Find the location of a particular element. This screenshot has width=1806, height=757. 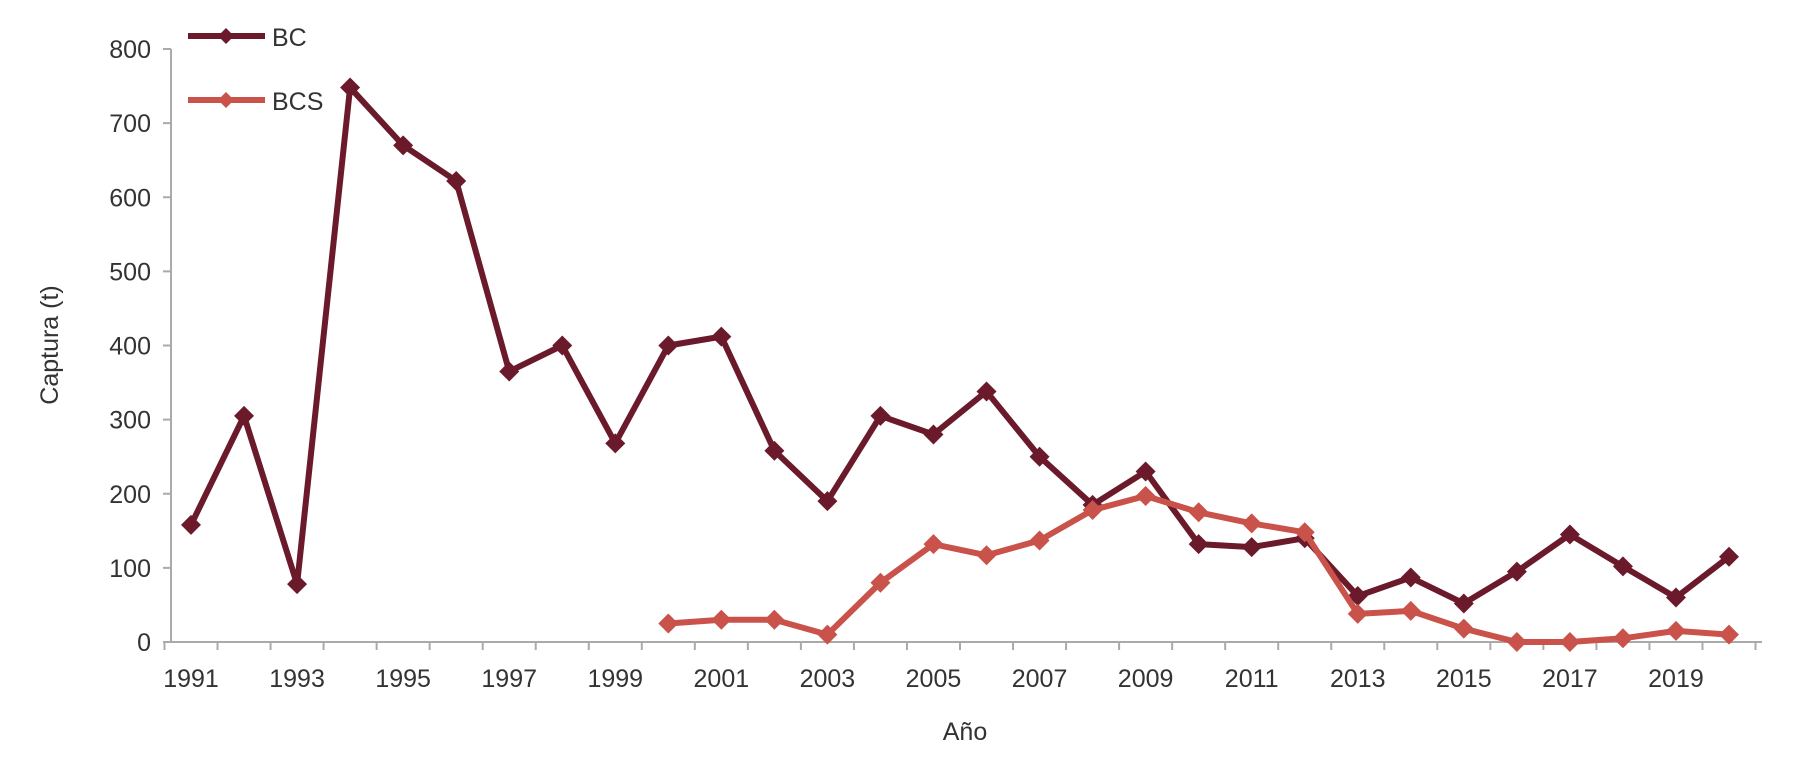

x-tick-label: 2005 is located at coordinates (934, 679).